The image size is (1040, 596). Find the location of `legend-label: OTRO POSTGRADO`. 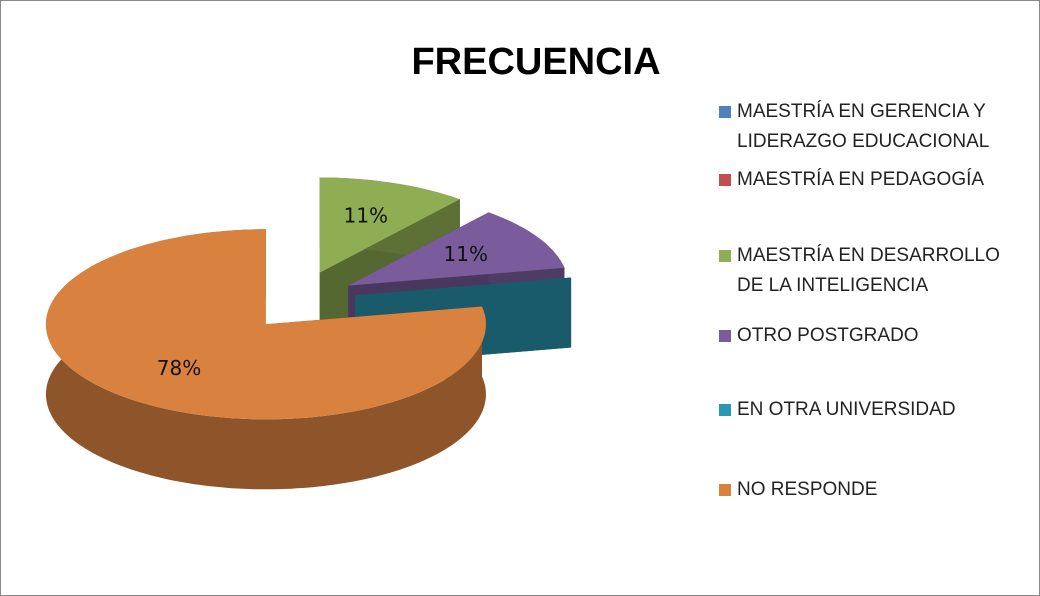

legend-label: OTRO POSTGRADO is located at coordinates (828, 335).